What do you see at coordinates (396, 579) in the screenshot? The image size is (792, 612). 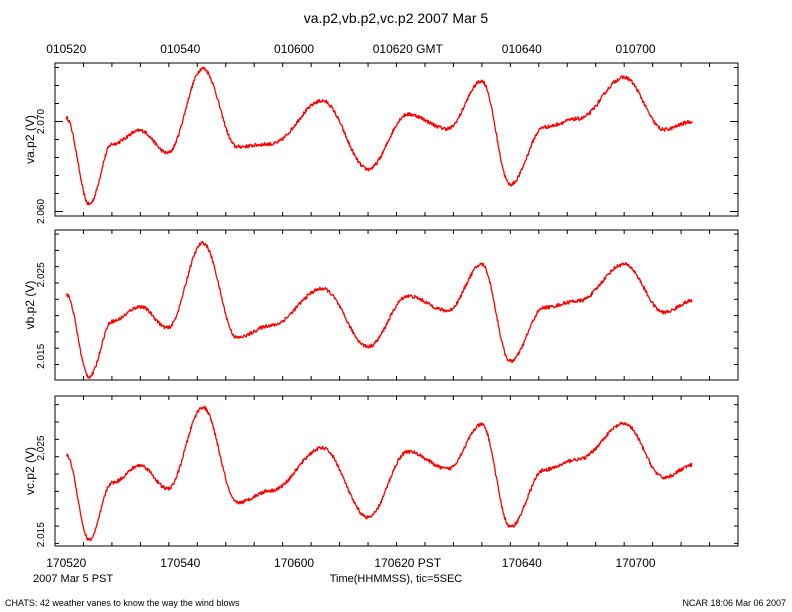 I see `x-axis-label: Time(HHMMSS), tic=5SEC` at bounding box center [396, 579].